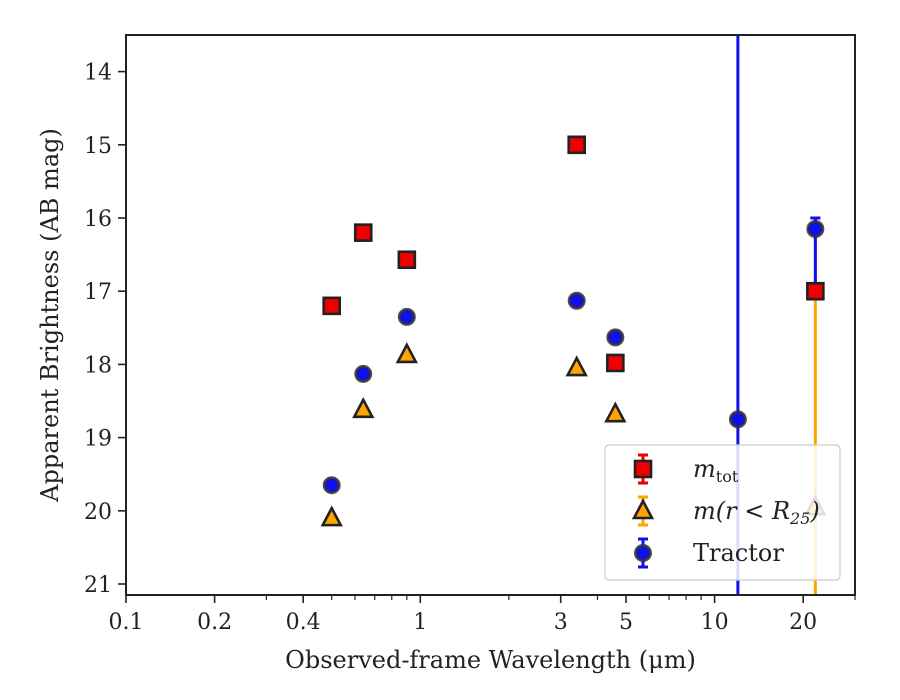 This screenshot has width=900, height=700. I want to click on x-axis-label: Observed-frame Wavelength (μm), so click(490, 660).